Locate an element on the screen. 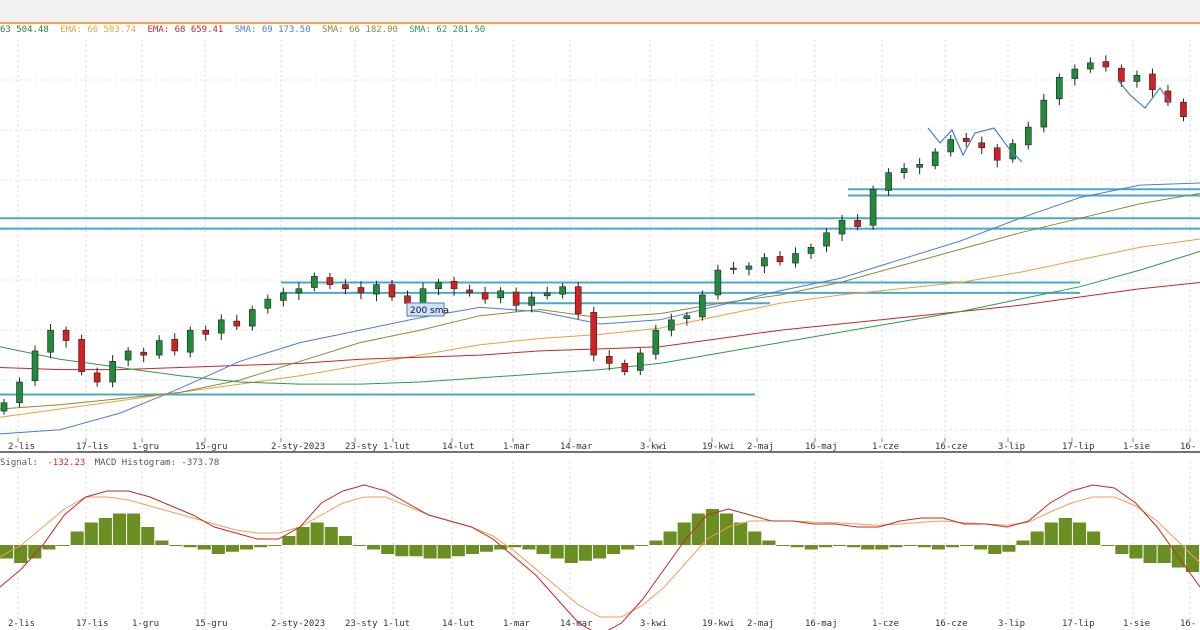  x-tick-label: 16-cze is located at coordinates (951, 447).